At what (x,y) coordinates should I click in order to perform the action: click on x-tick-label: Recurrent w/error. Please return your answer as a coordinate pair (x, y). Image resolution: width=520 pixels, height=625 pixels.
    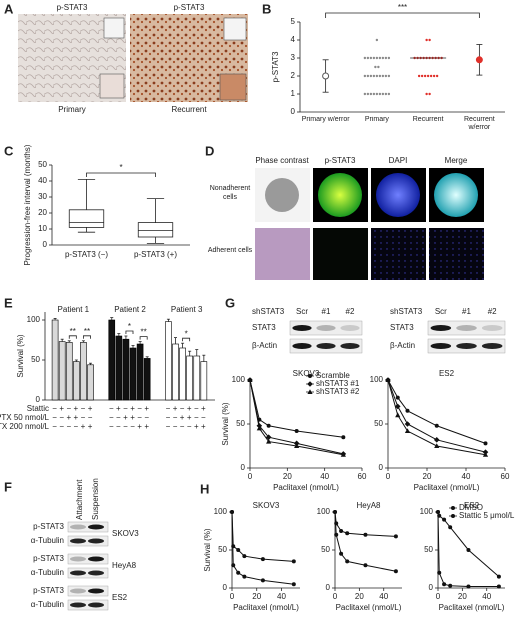
    Looking at the image, I should click on (479, 123).